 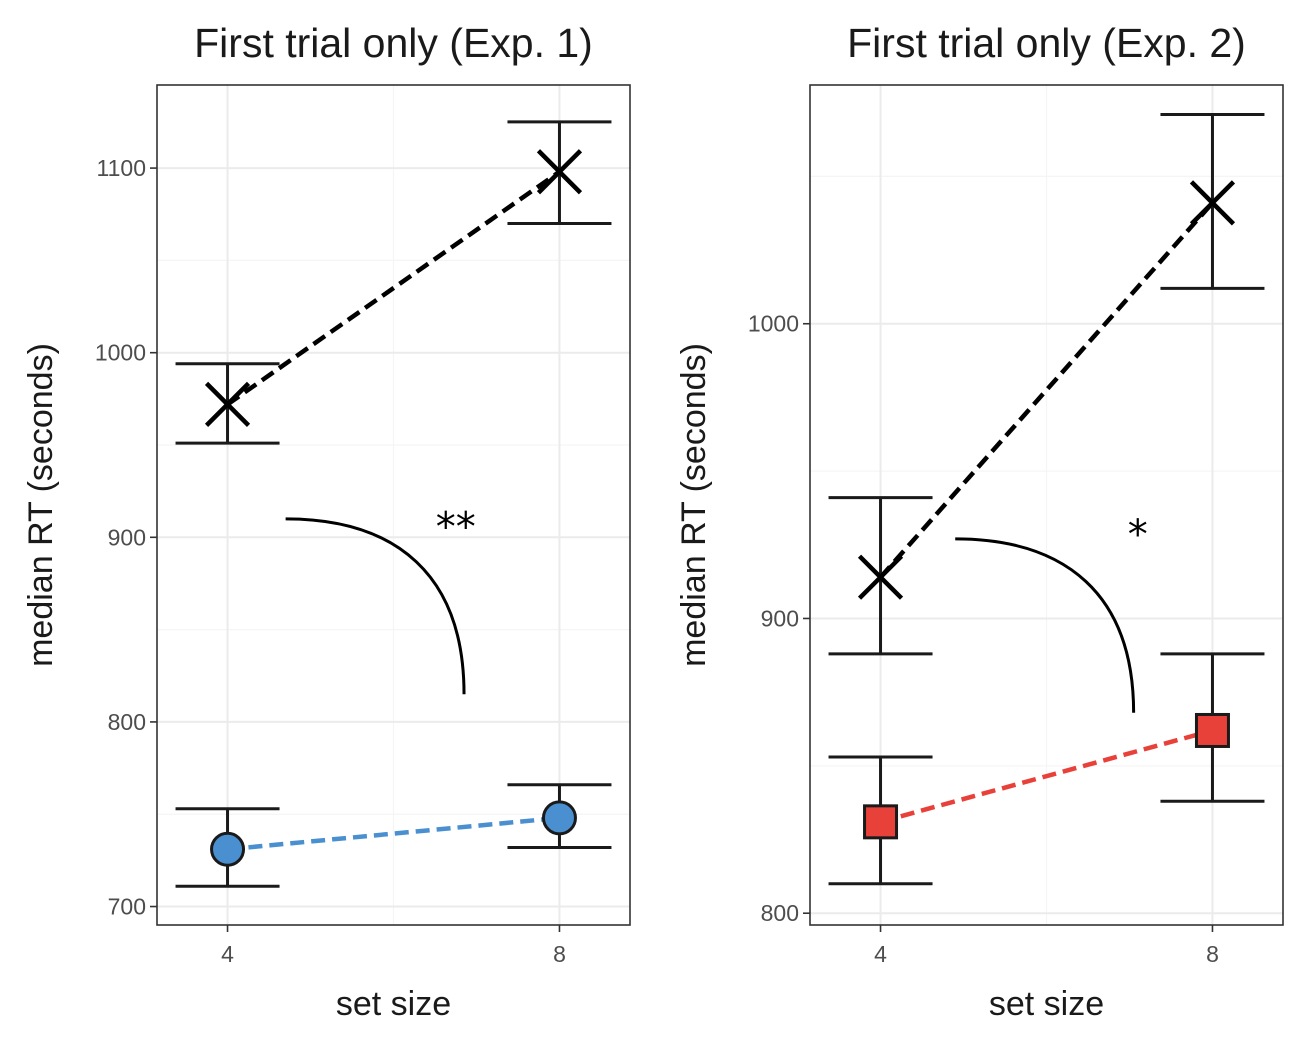 I want to click on significance-label-exp2: *, so click(x=1138, y=535).